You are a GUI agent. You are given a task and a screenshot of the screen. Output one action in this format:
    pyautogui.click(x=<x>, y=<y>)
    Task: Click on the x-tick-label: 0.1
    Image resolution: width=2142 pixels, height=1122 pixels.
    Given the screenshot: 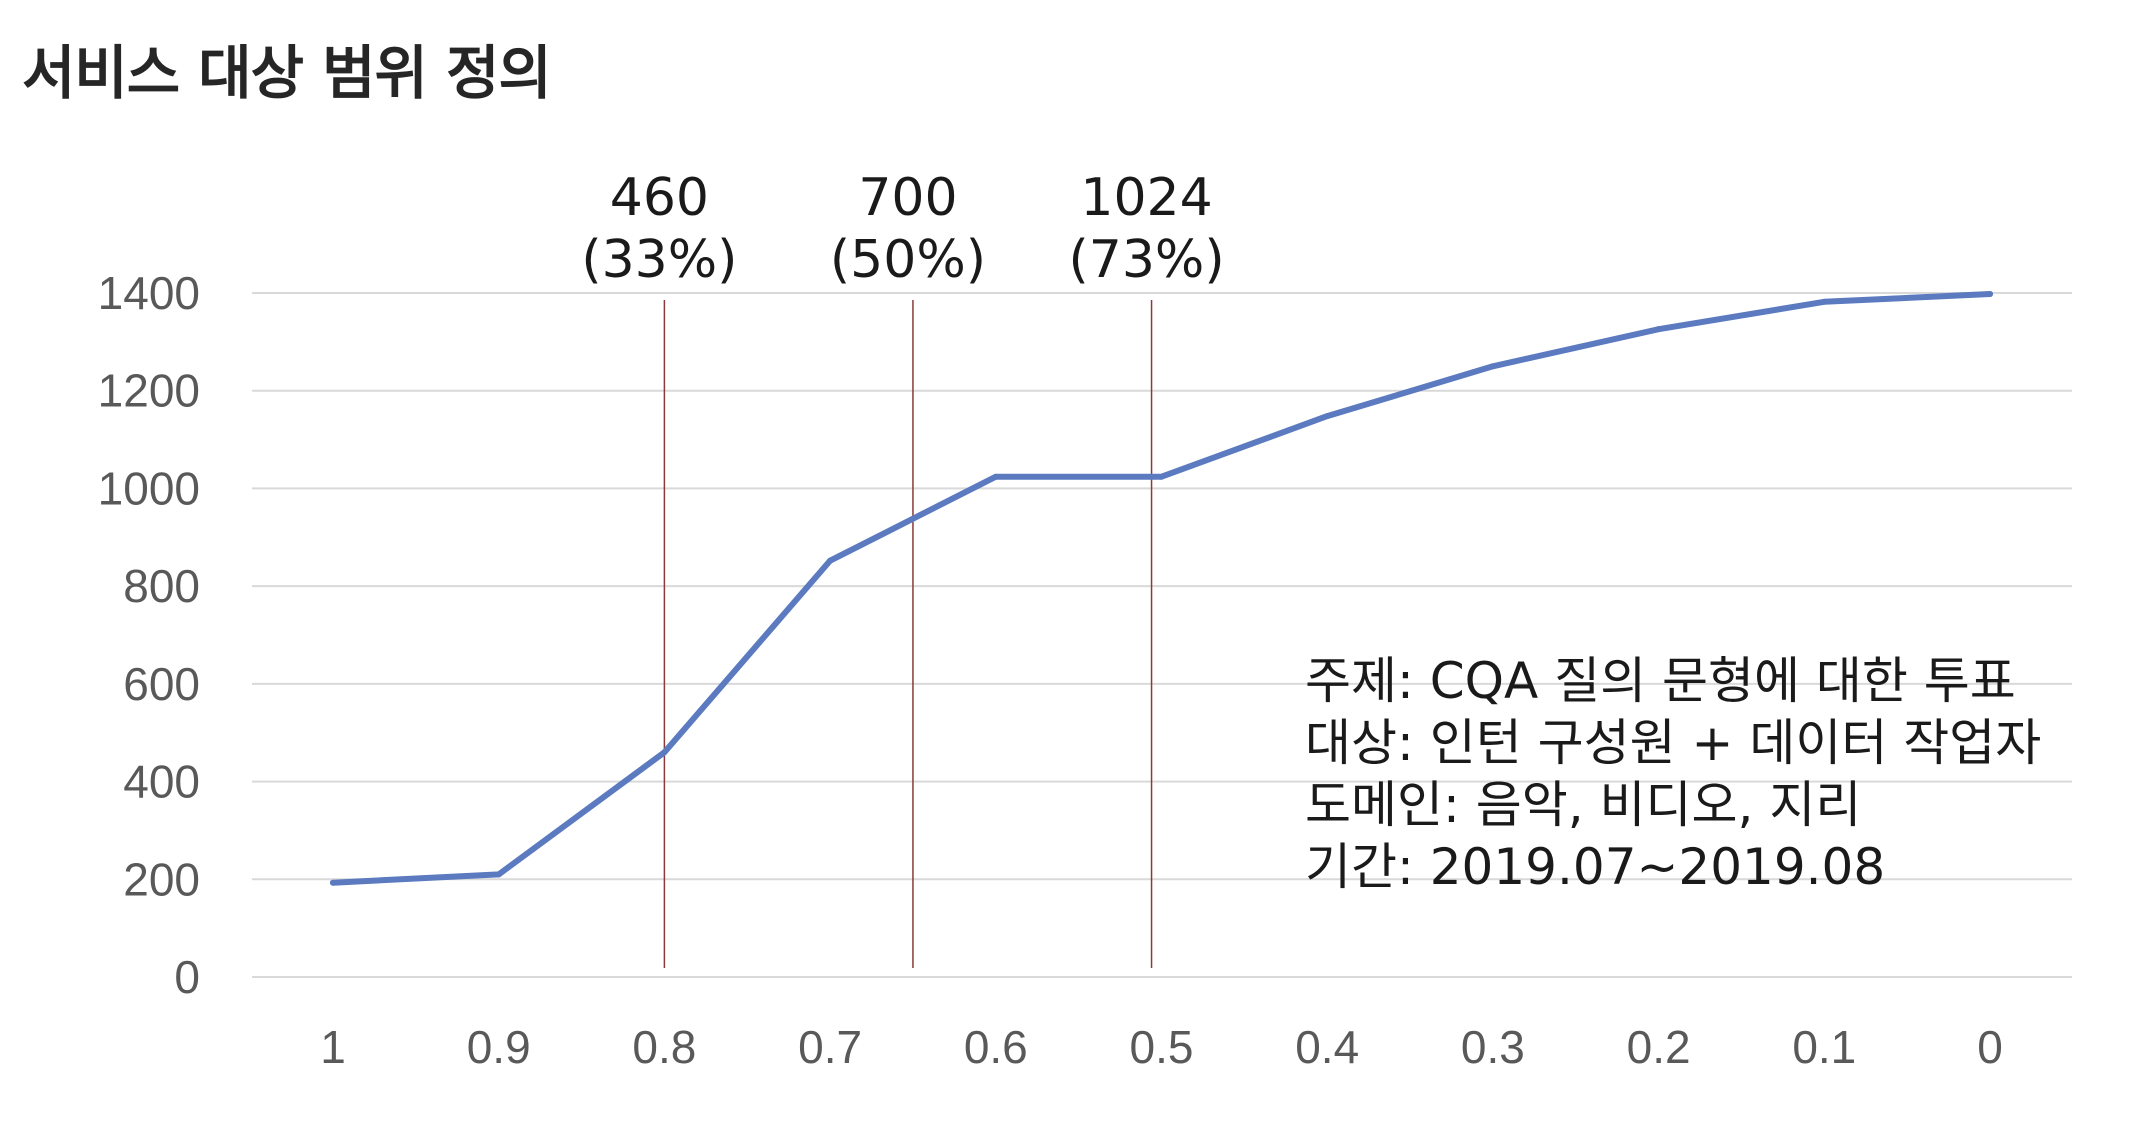 What is the action you would take?
    pyautogui.click(x=1824, y=1047)
    